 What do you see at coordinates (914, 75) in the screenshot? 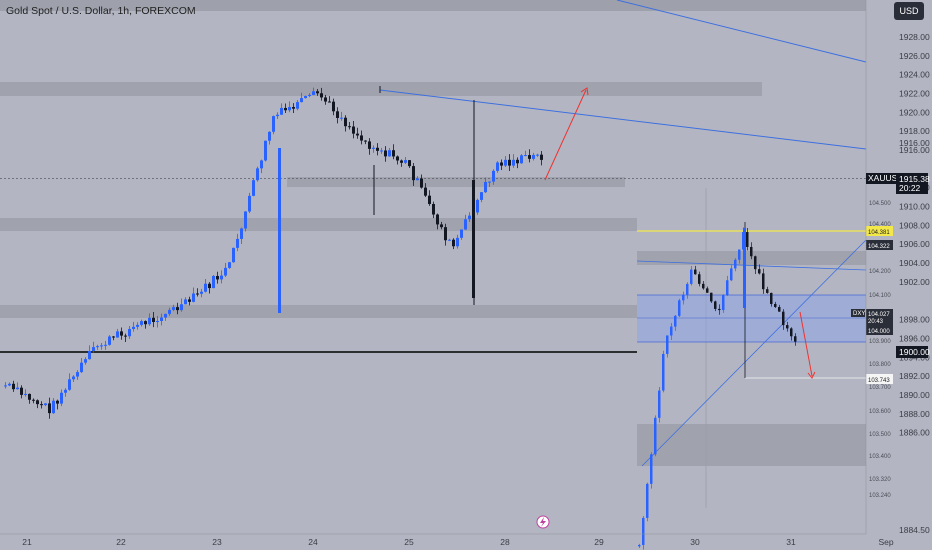
I see `price-axis-tick: 1924.00` at bounding box center [914, 75].